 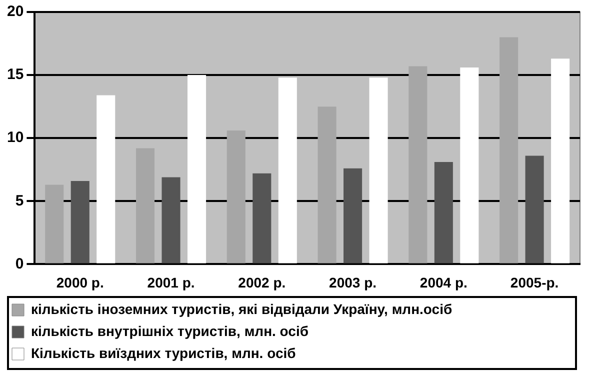 What do you see at coordinates (80, 282) in the screenshot?
I see `x-tick-label: 2000 р.` at bounding box center [80, 282].